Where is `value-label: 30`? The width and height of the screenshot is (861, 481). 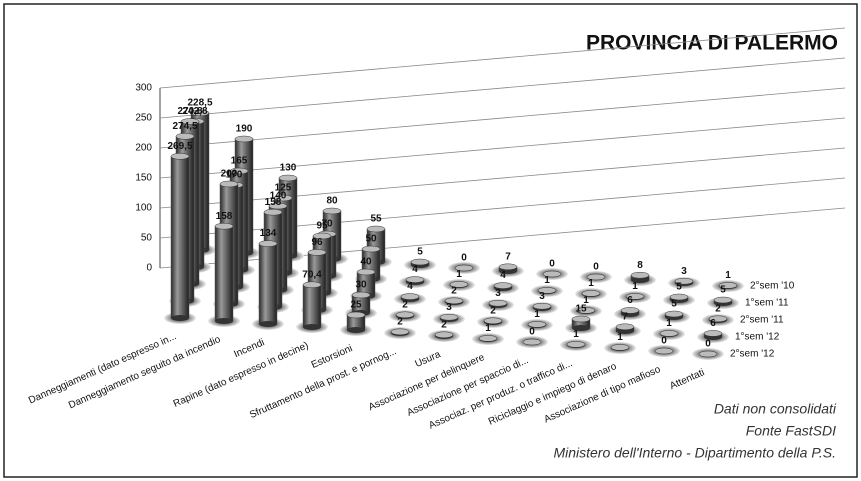 value-label: 30 is located at coordinates (361, 285).